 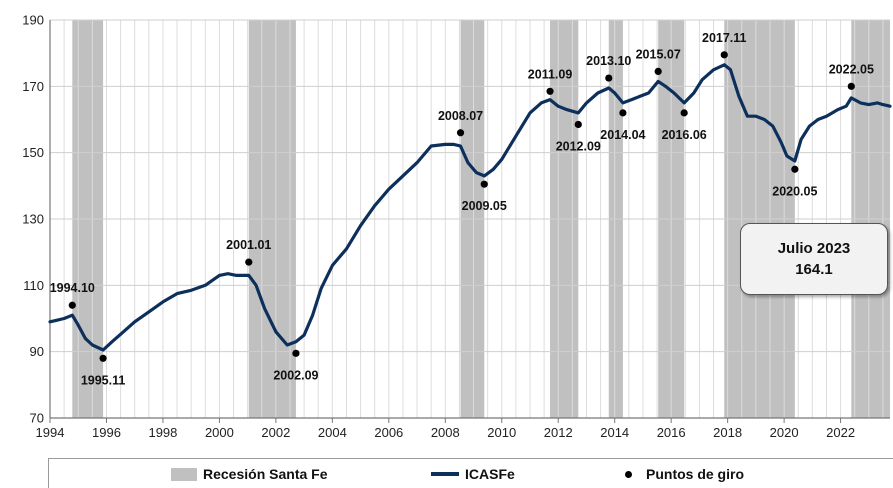 What do you see at coordinates (72, 288) in the screenshot?
I see `turning-point-label-1994.10: 1994.10` at bounding box center [72, 288].